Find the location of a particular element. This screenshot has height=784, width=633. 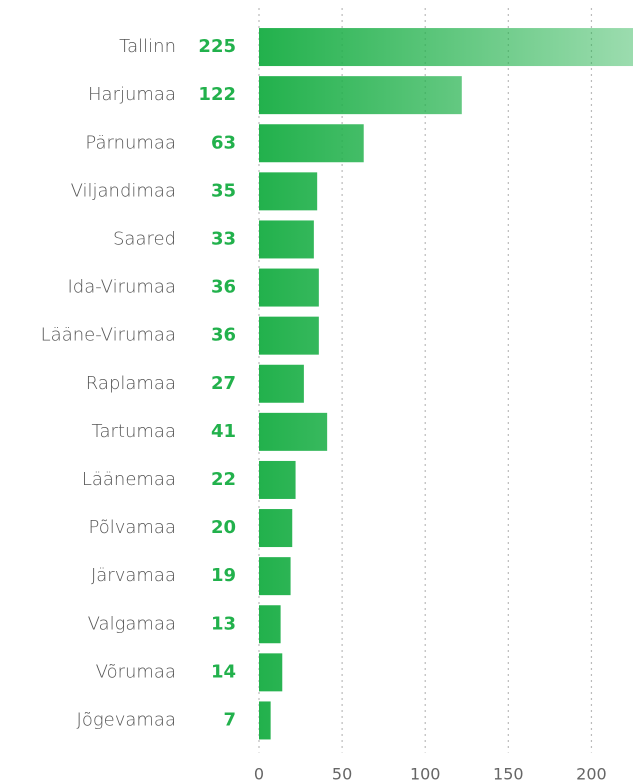

value-label: 35 is located at coordinates (223, 190).